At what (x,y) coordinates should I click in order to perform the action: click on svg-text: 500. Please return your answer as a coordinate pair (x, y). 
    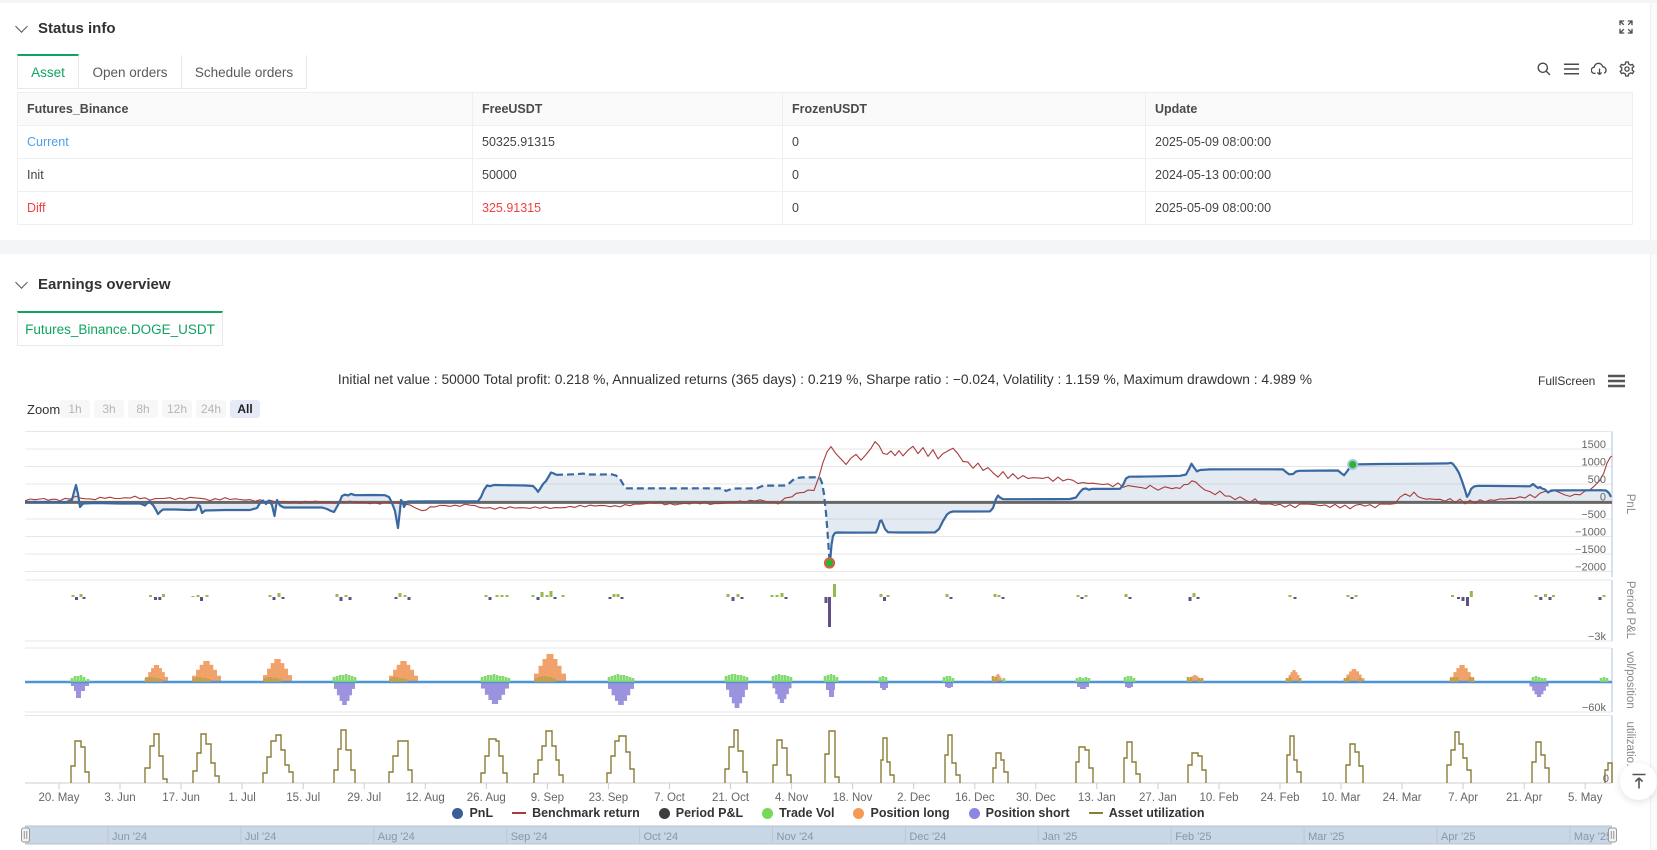
    Looking at the image, I should click on (1597, 480).